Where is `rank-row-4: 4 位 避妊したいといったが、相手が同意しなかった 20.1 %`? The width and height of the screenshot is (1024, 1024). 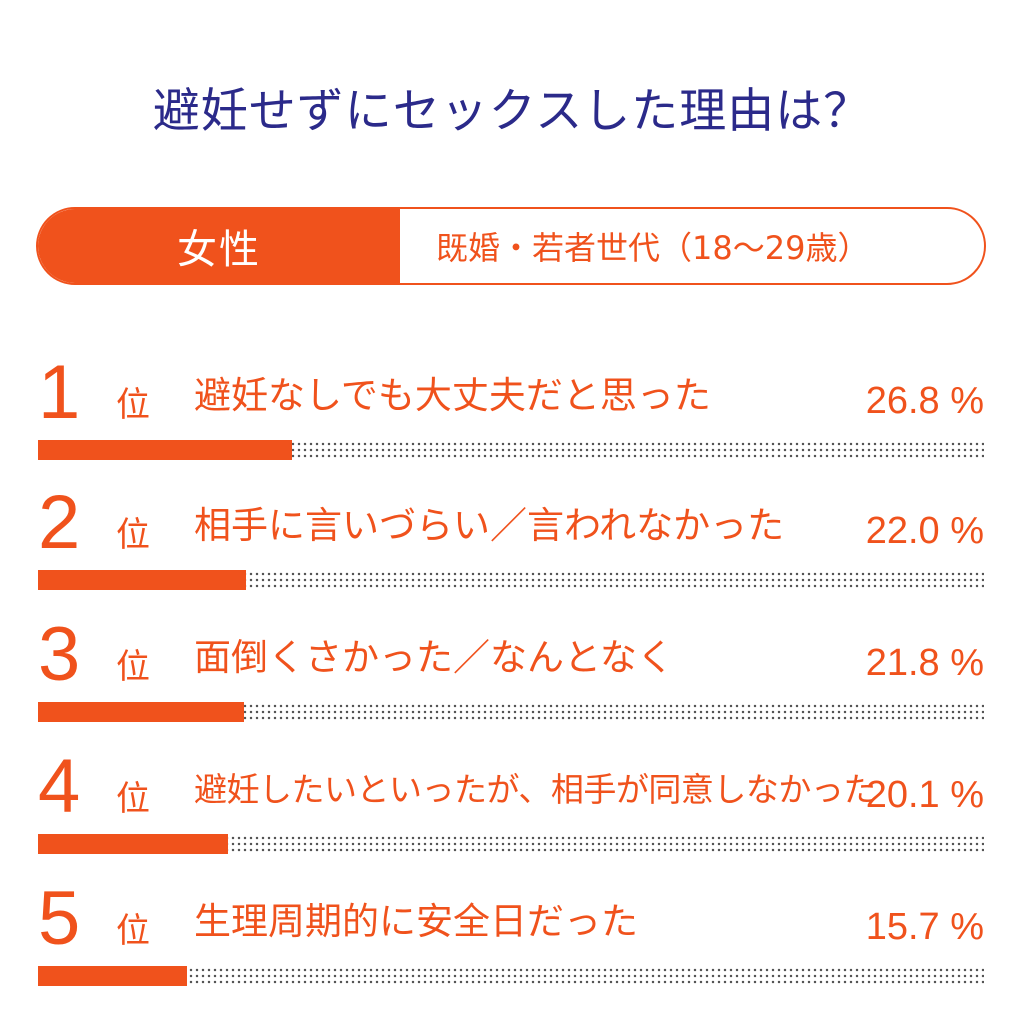
rank-row-4: 4 位 避妊したいといったが、相手が同意しなかった 20.1 % is located at coordinates (512, 808).